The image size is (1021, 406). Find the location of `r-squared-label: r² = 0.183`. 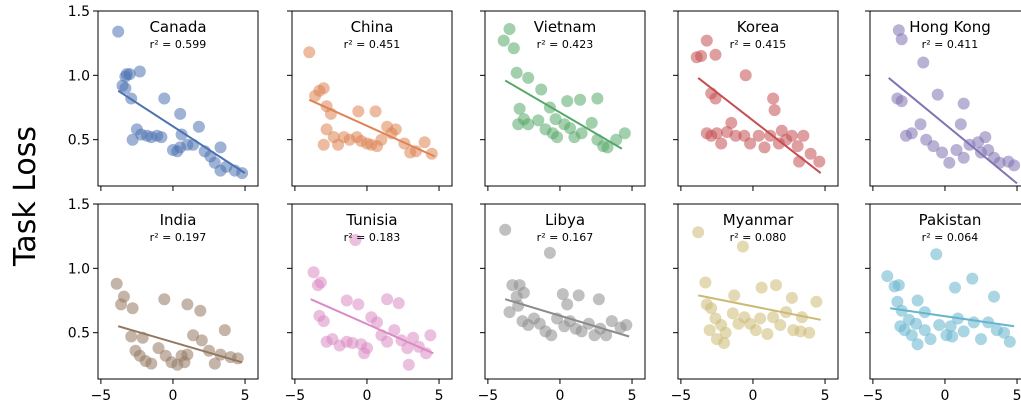

r-squared-label: r² = 0.183 is located at coordinates (372, 237).